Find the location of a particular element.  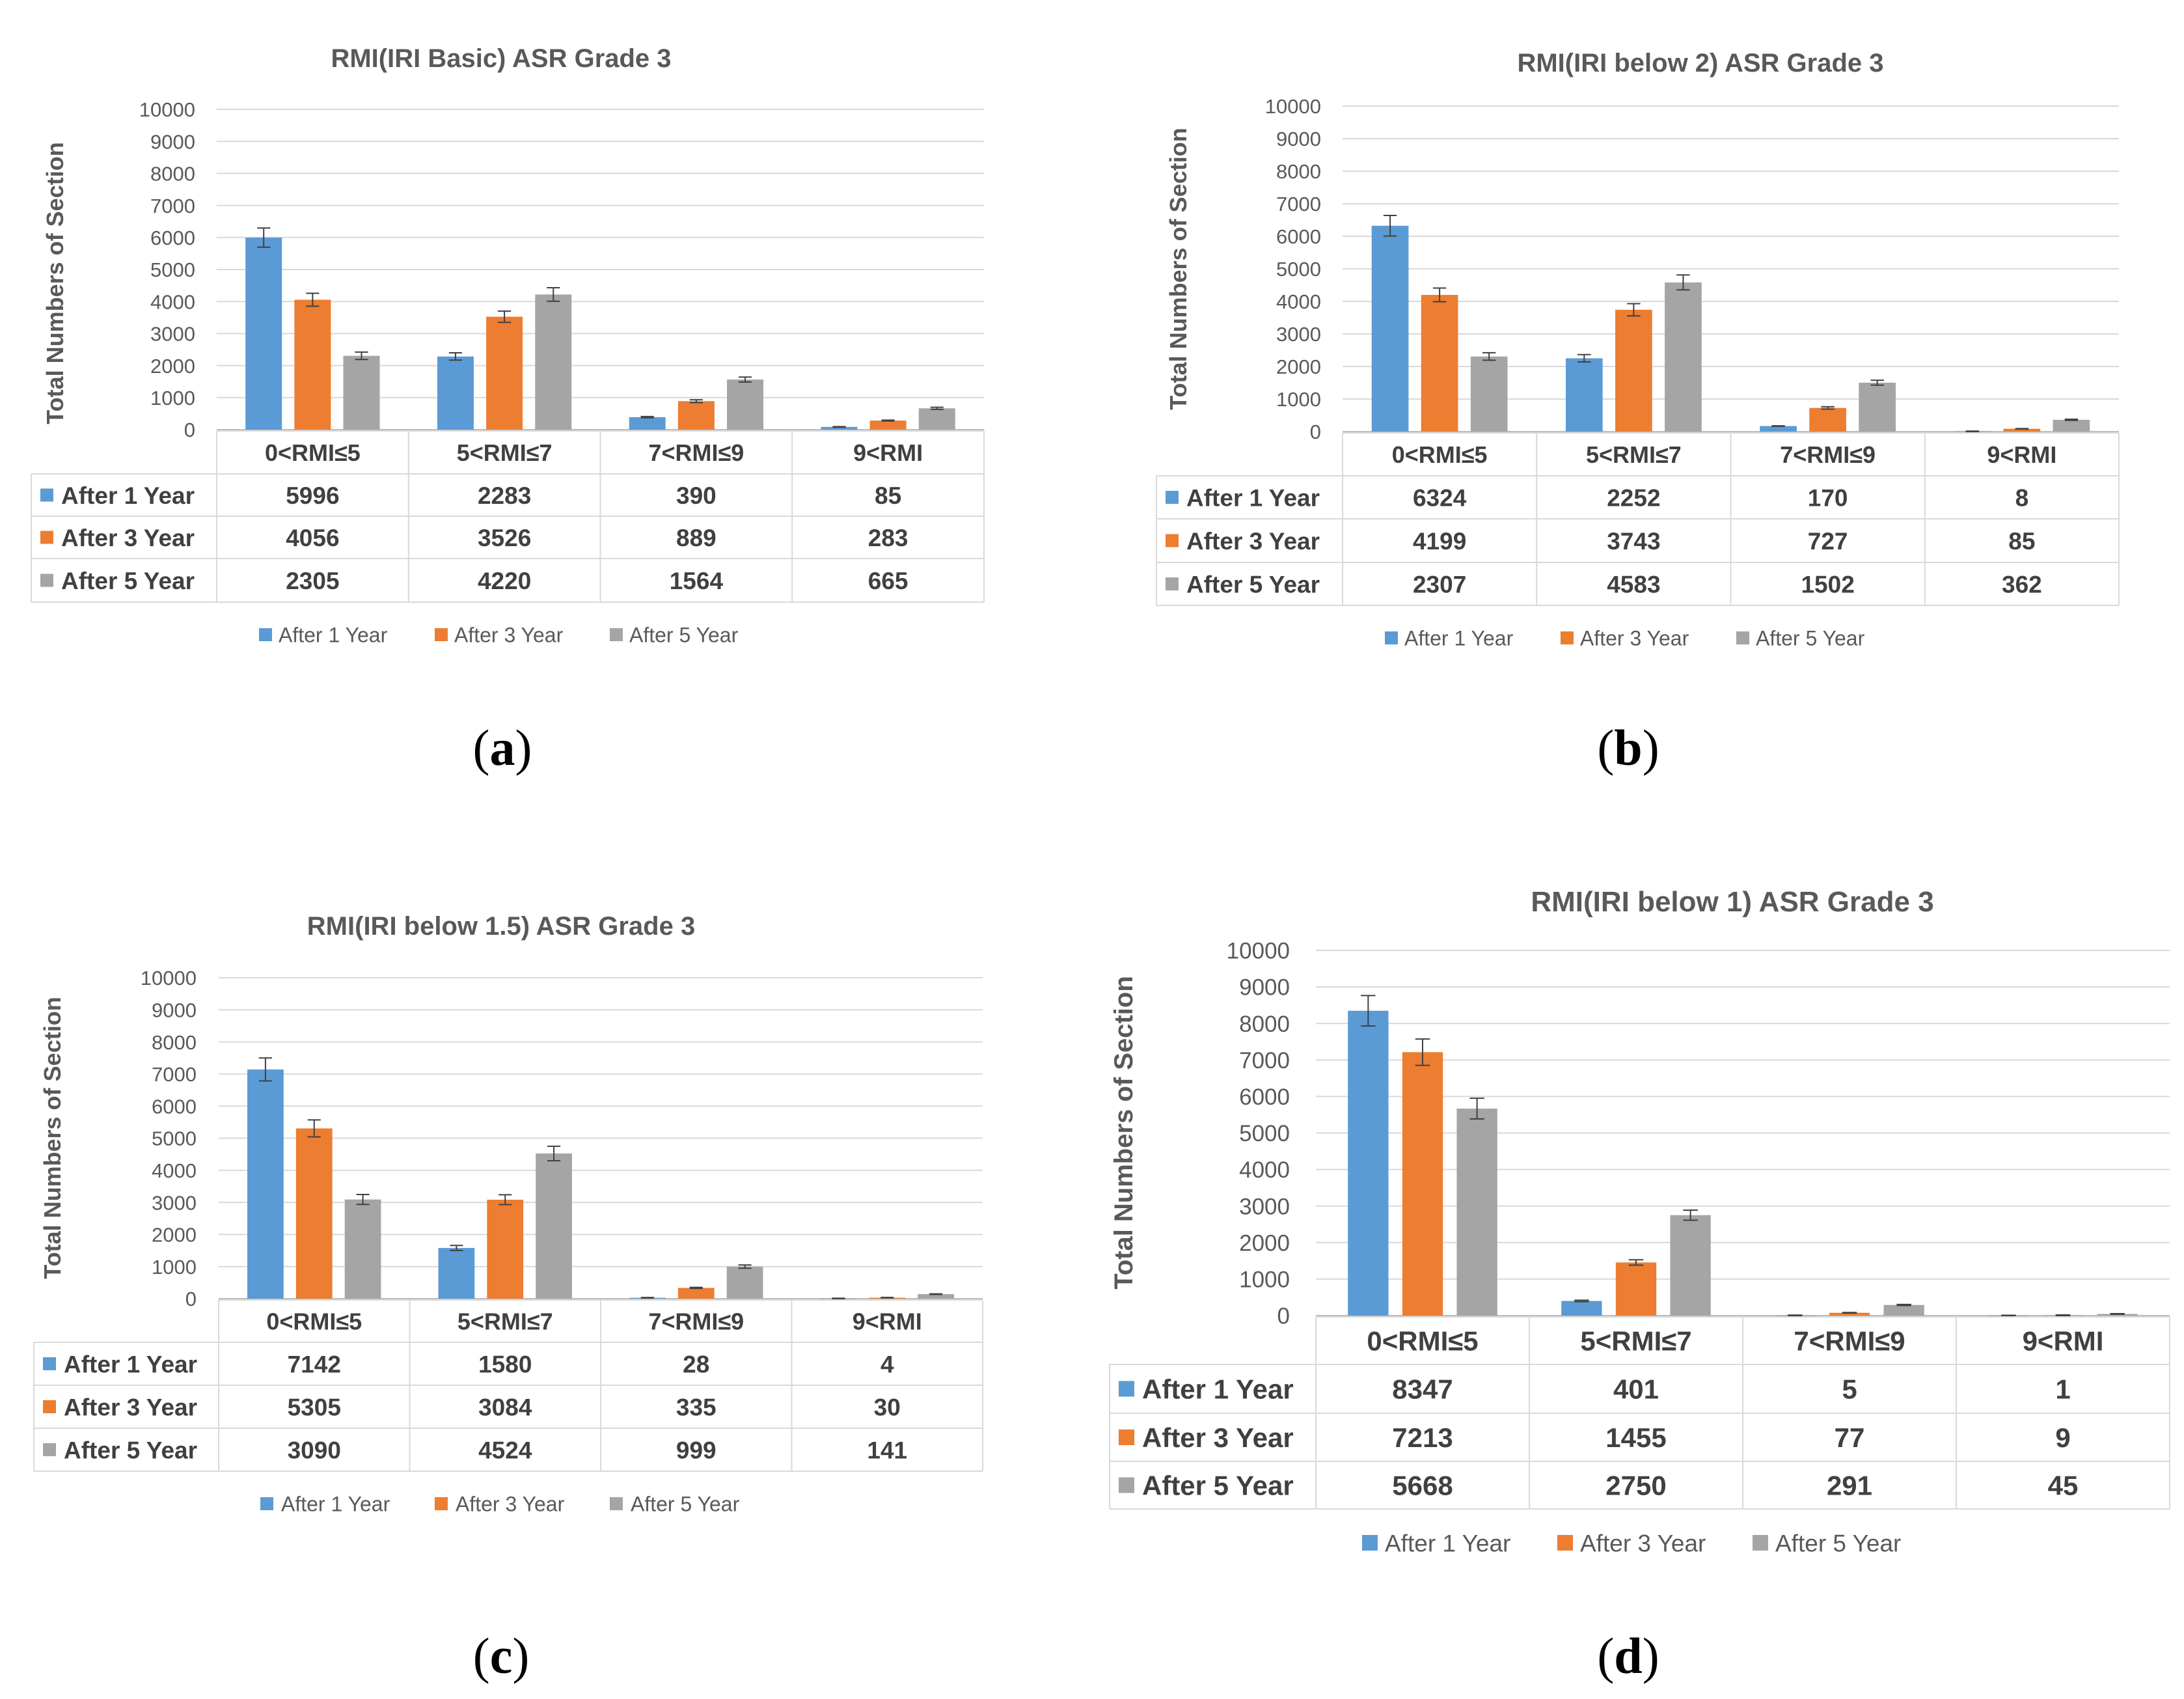

table-cell: 5668 is located at coordinates (1423, 1486).